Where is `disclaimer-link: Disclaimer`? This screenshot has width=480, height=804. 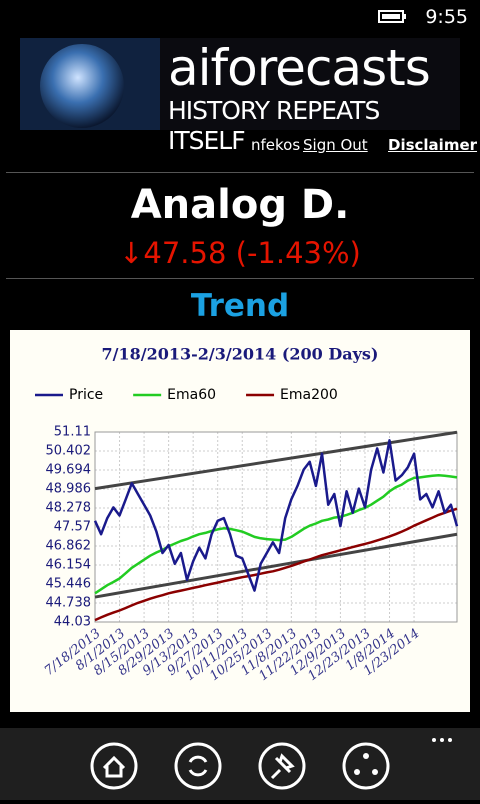
disclaimer-link: Disclaimer is located at coordinates (433, 145).